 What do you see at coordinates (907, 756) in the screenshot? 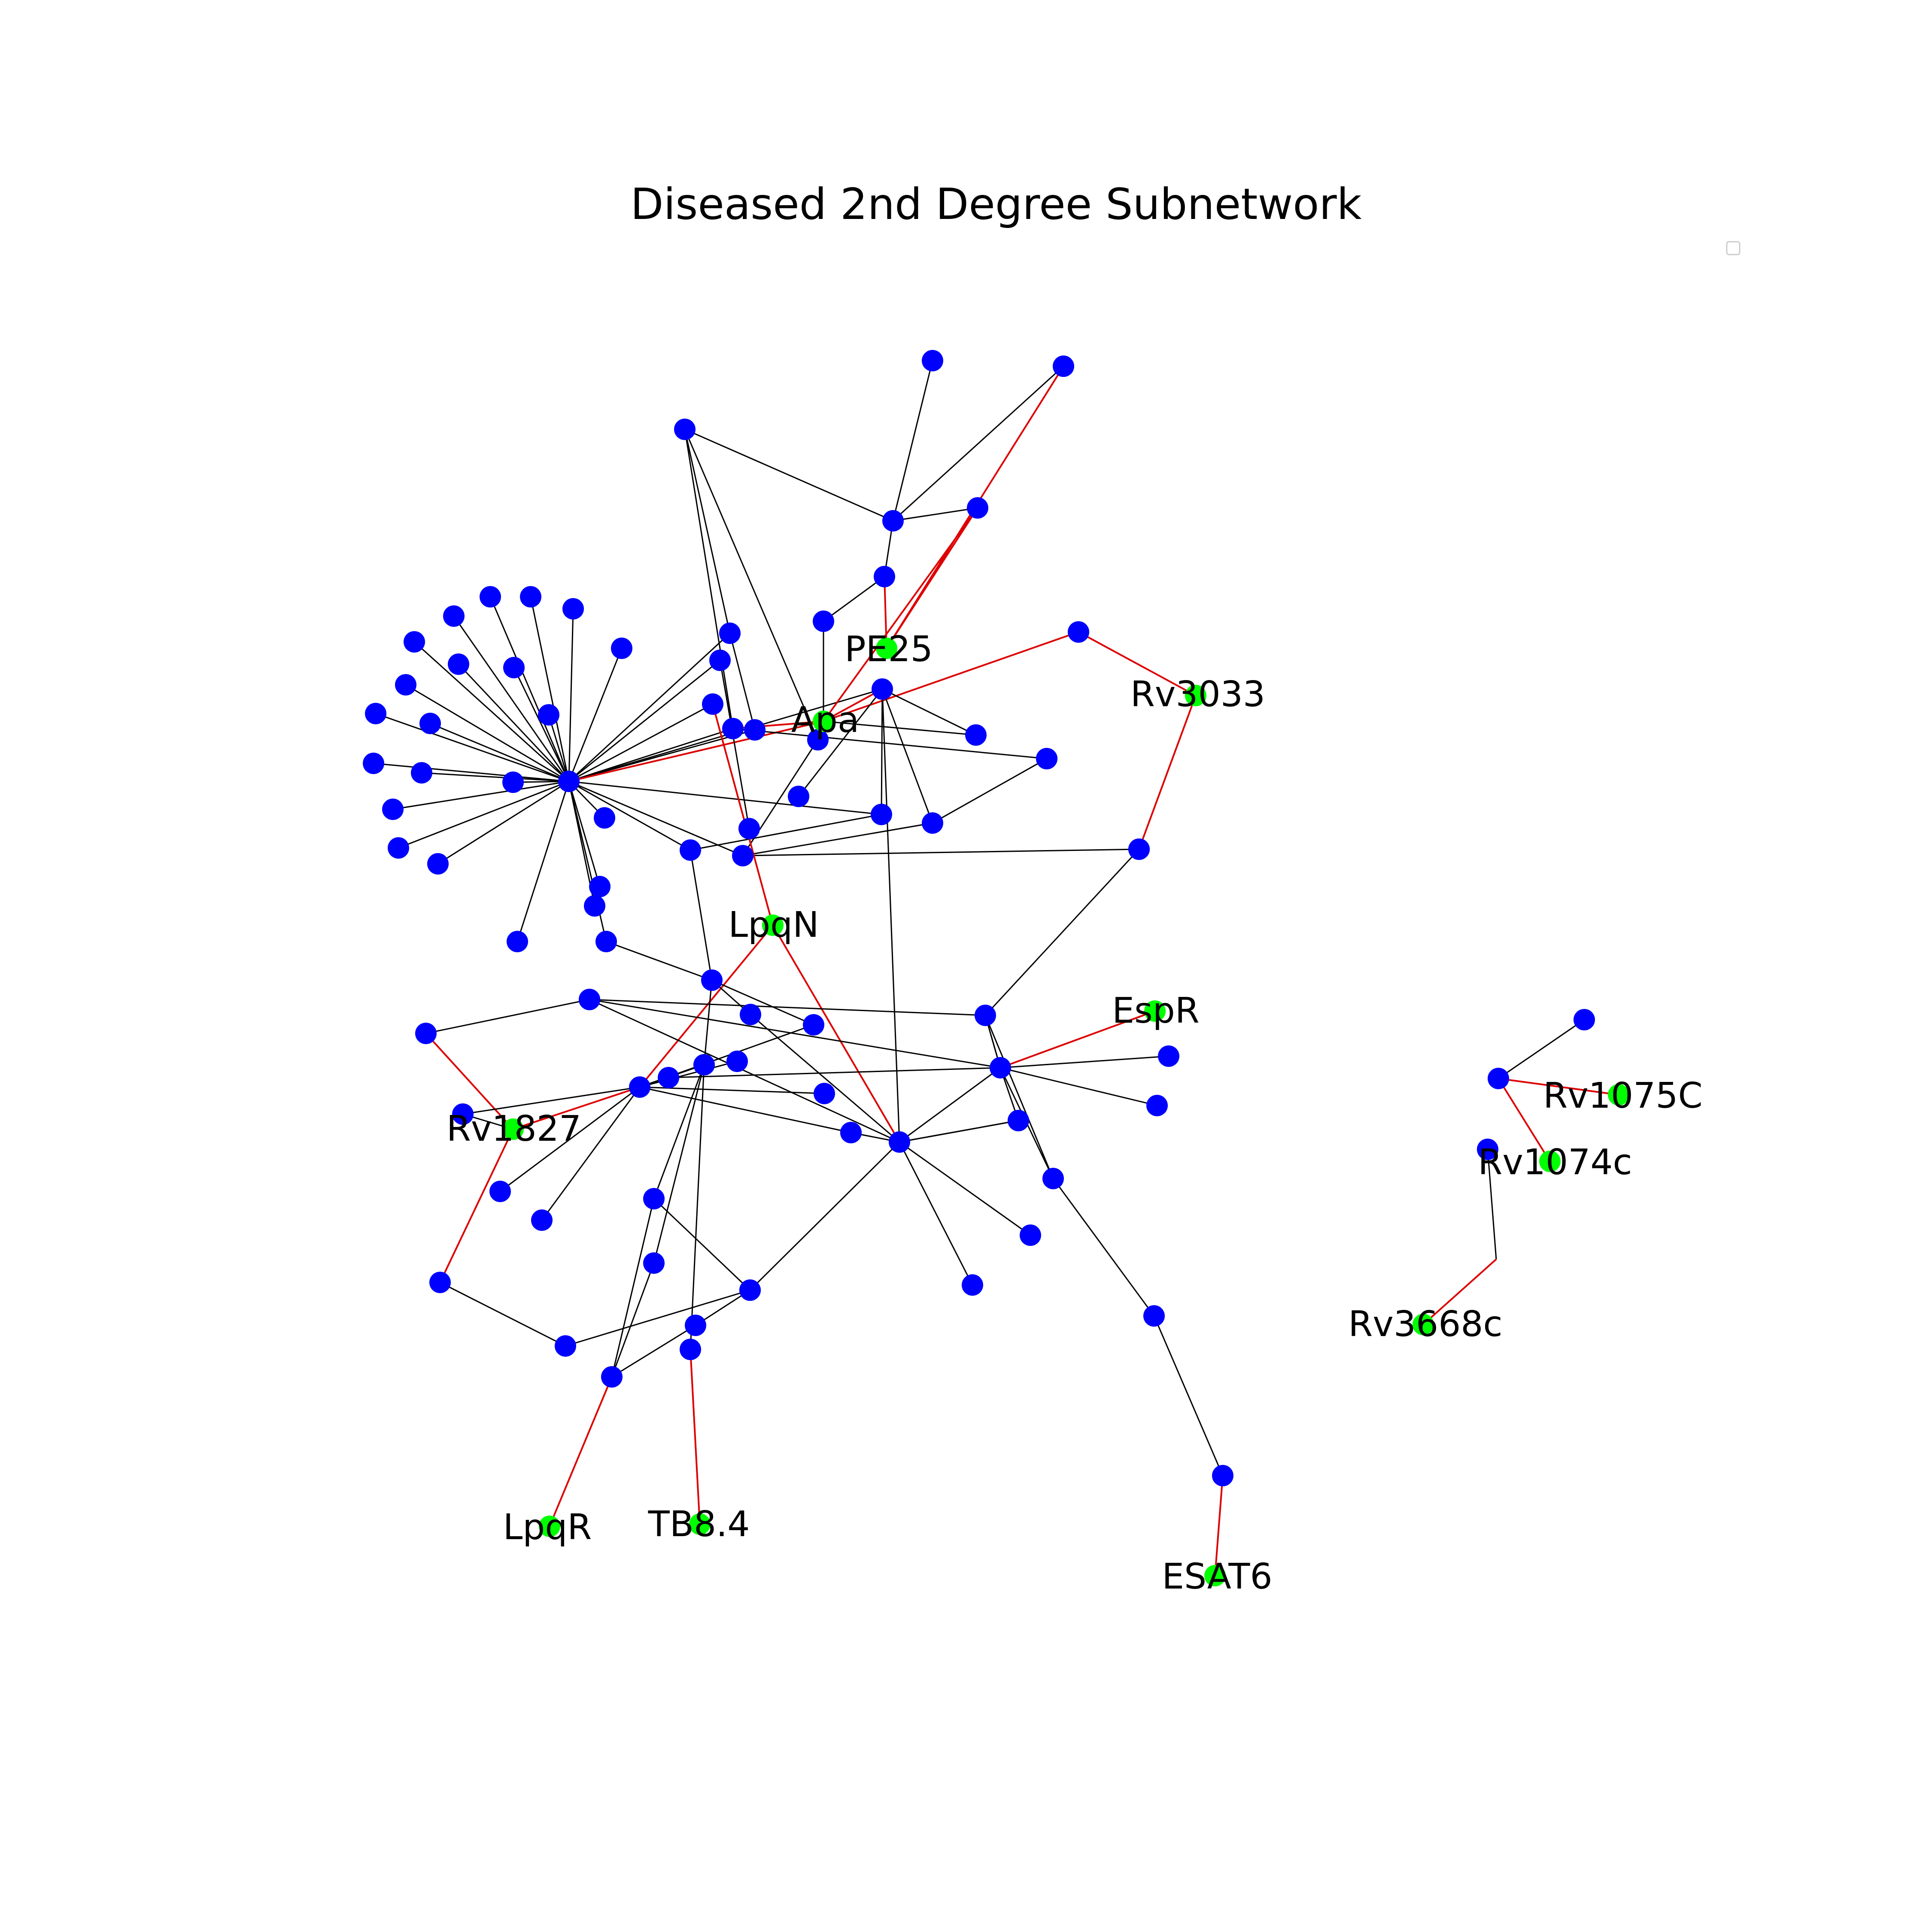
I see `edge-n40-n44` at bounding box center [907, 756].